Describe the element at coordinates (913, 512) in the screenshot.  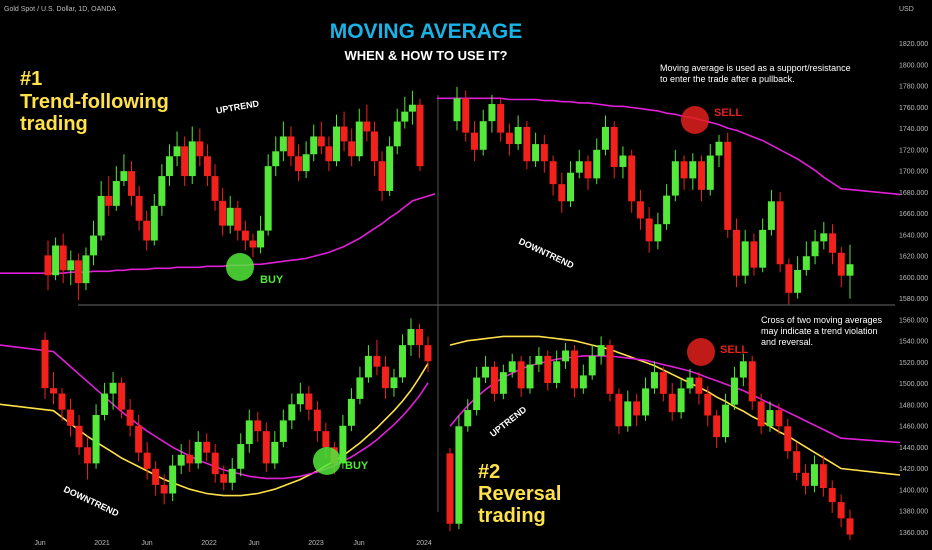
I see `y-tick-label: 1380.000` at that location.